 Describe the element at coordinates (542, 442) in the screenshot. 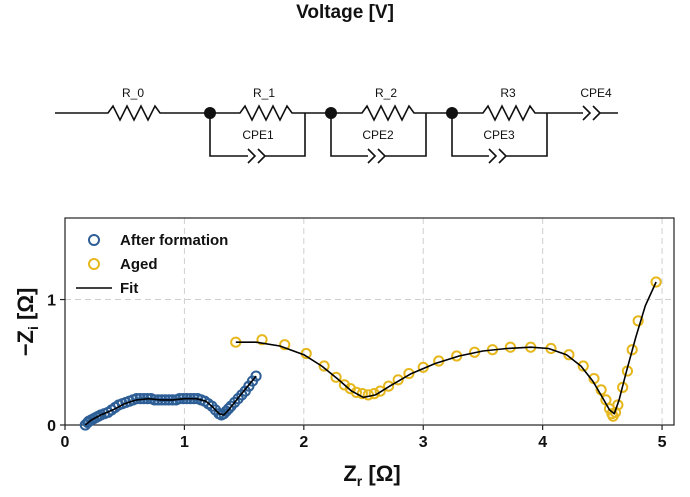

I see `x-tick-label: 4` at that location.